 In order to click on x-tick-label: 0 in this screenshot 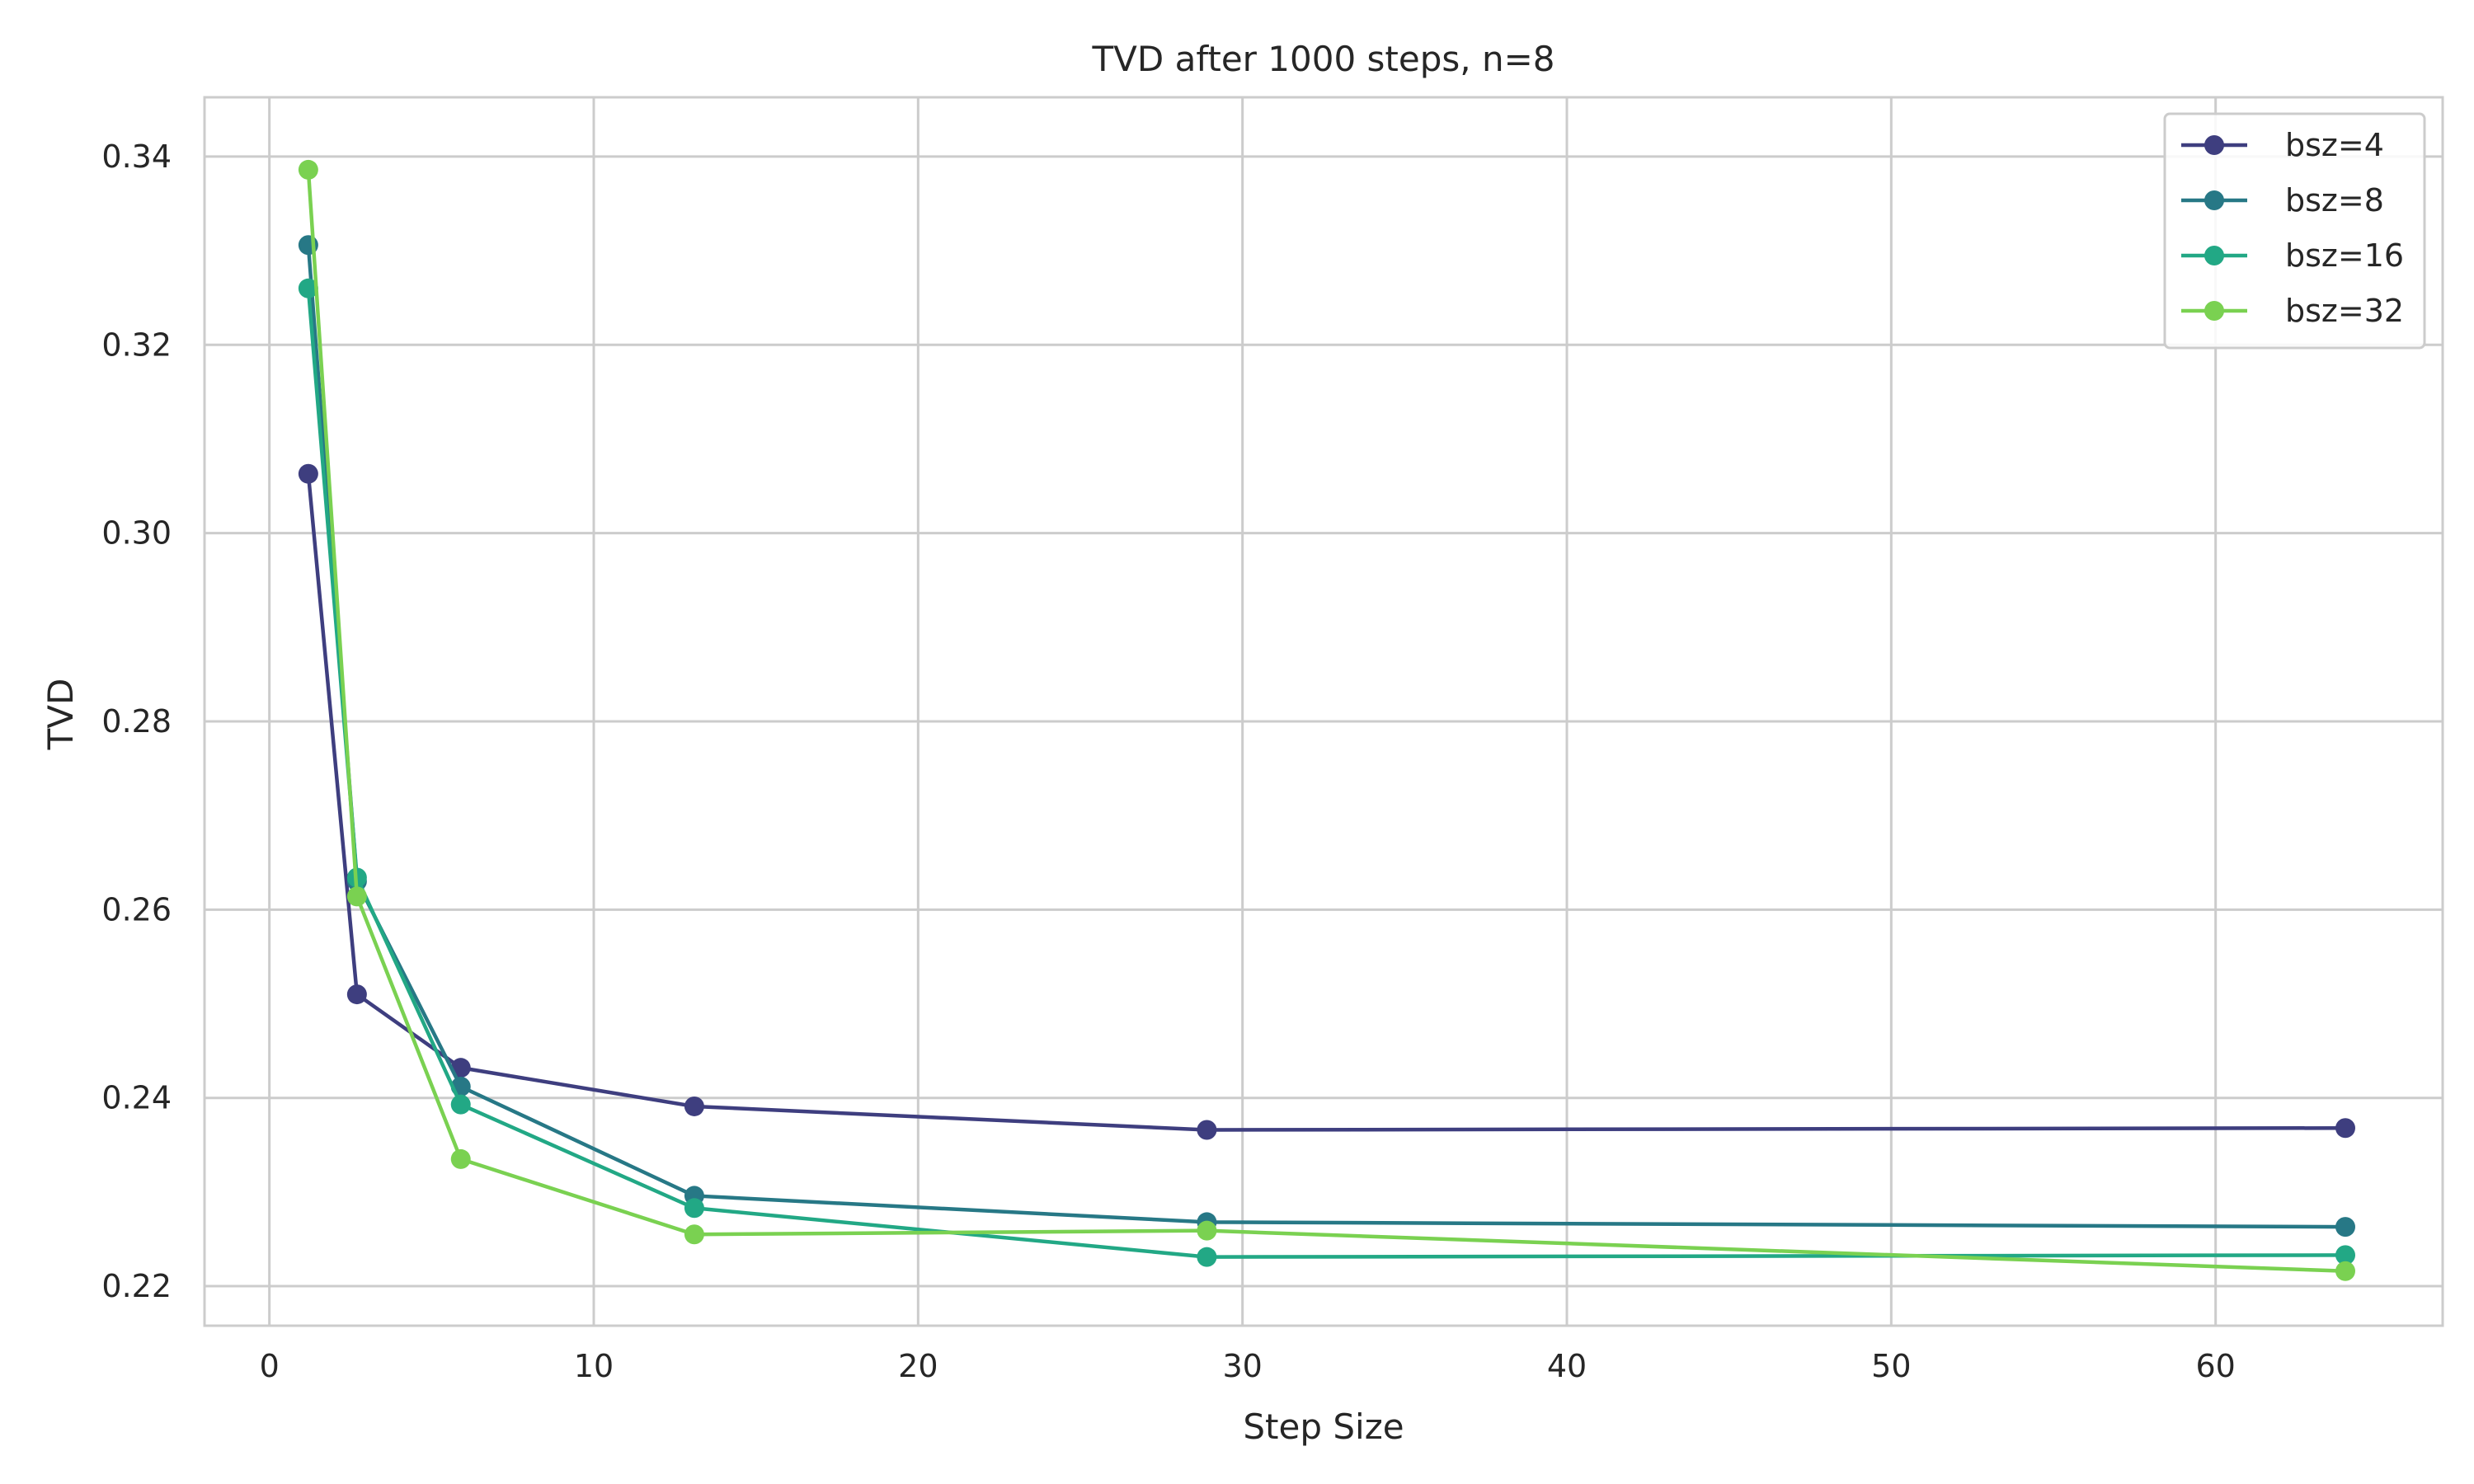, I will do `click(270, 1366)`.